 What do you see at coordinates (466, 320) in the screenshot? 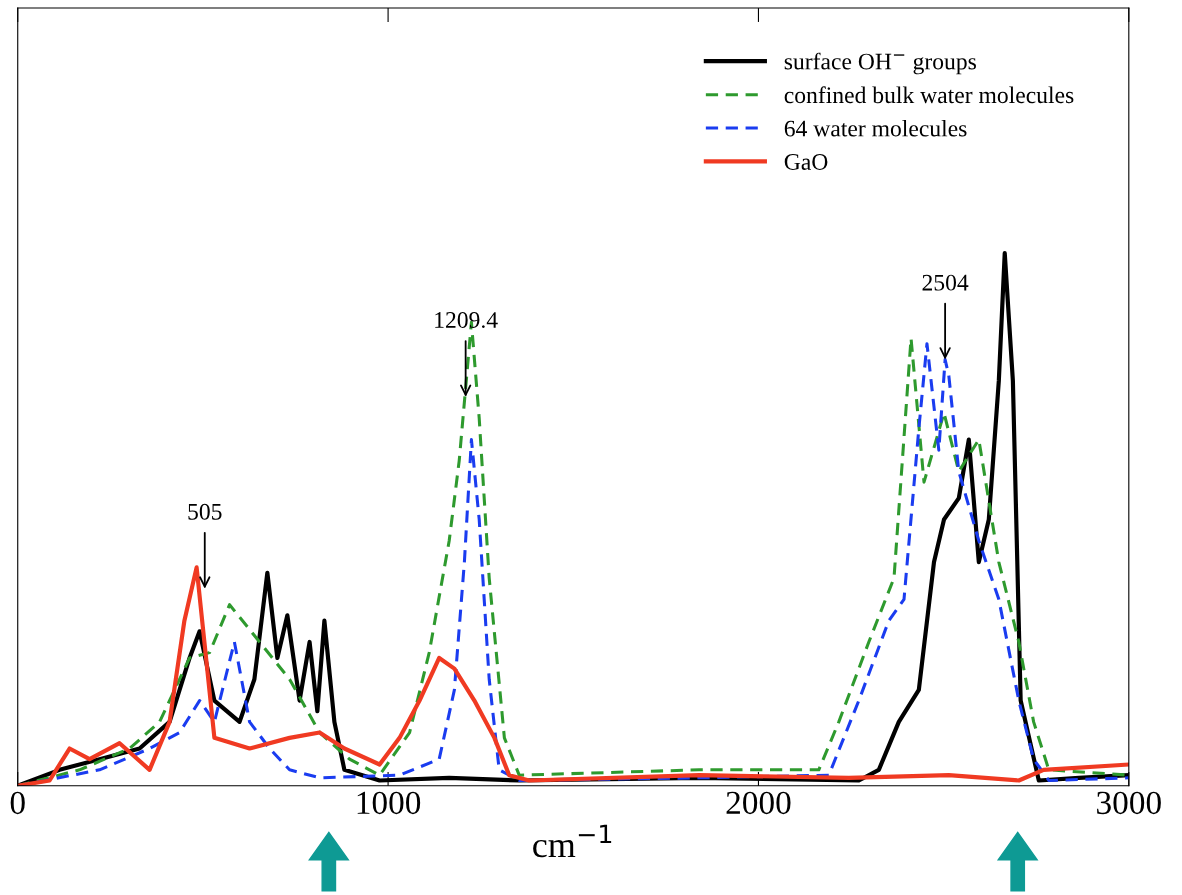
I see `annotation: 1209.4` at bounding box center [466, 320].